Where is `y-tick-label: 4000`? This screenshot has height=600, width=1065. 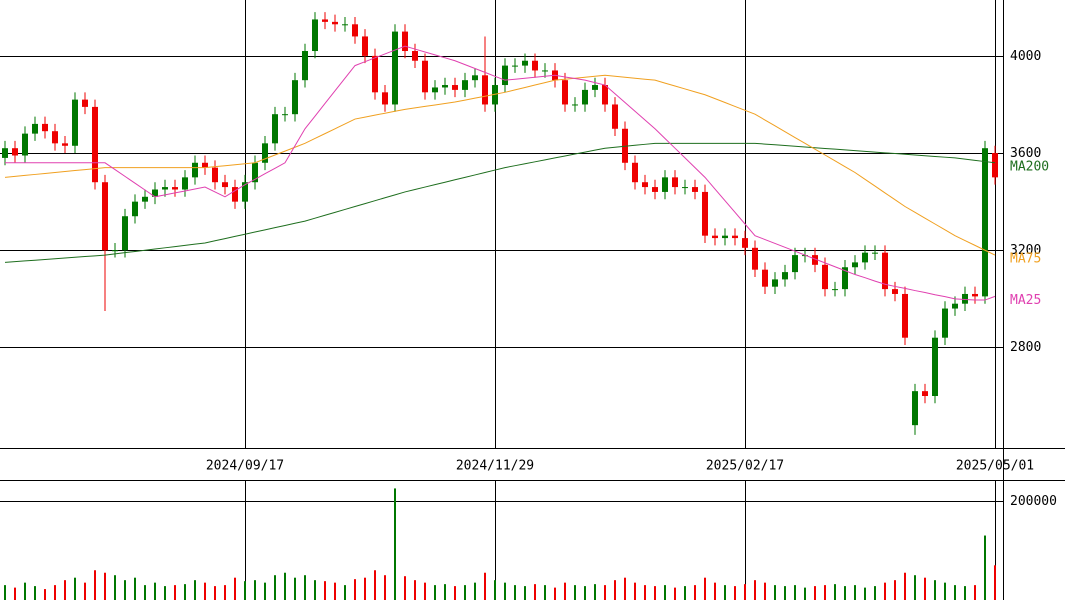
y-tick-label: 4000 is located at coordinates (1025, 56).